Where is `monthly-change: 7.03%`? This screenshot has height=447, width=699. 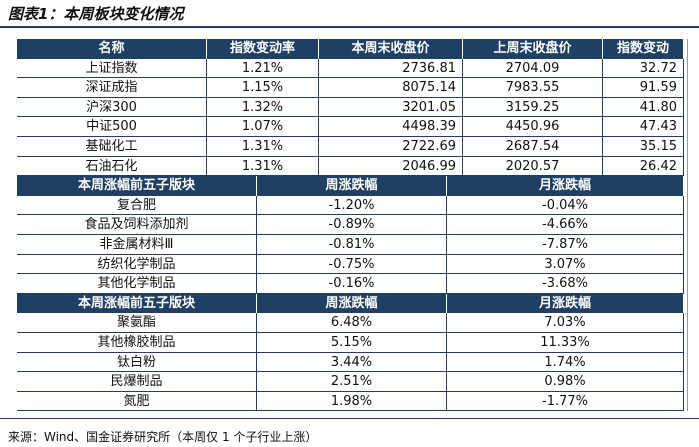
monthly-change: 7.03% is located at coordinates (565, 323).